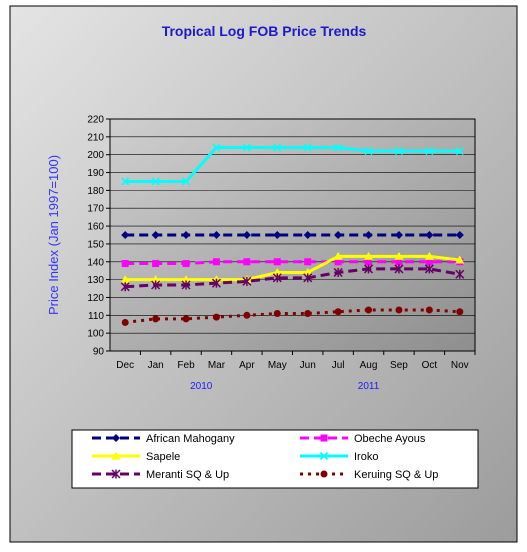 Image resolution: width=527 pixels, height=552 pixels. Describe the element at coordinates (390, 439) in the screenshot. I see `legend-label: Obeche Ayous` at that location.